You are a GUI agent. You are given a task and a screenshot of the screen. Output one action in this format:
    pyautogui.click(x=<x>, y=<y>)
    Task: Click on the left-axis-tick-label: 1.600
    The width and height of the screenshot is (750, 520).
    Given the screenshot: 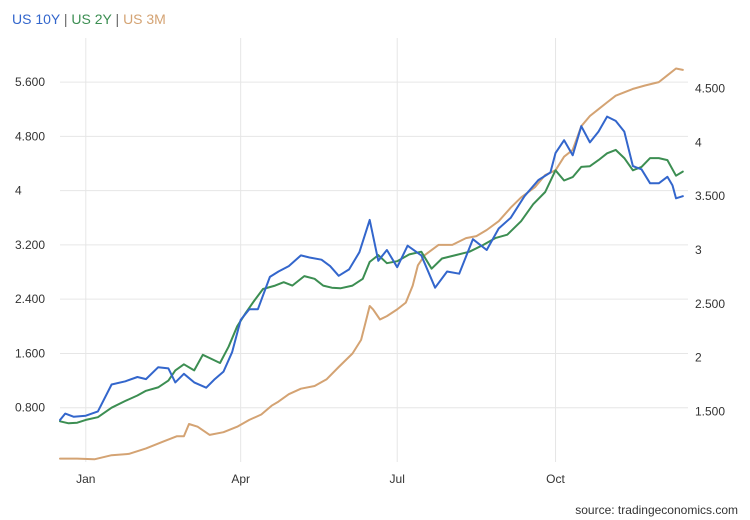 What is the action you would take?
    pyautogui.click(x=30, y=353)
    